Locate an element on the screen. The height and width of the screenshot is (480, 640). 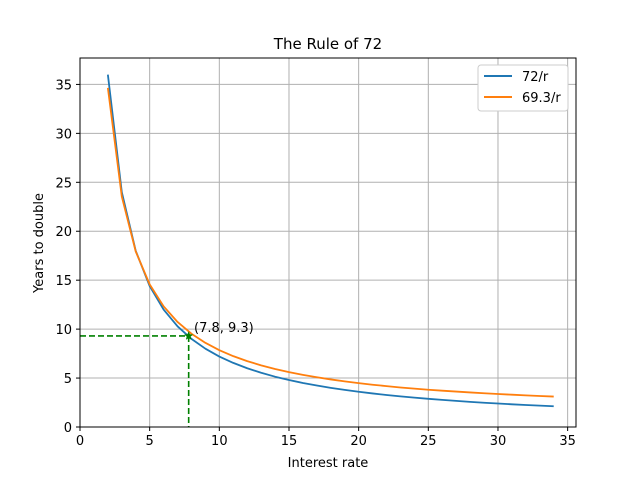
x-tick-label: 0 is located at coordinates (80, 441).